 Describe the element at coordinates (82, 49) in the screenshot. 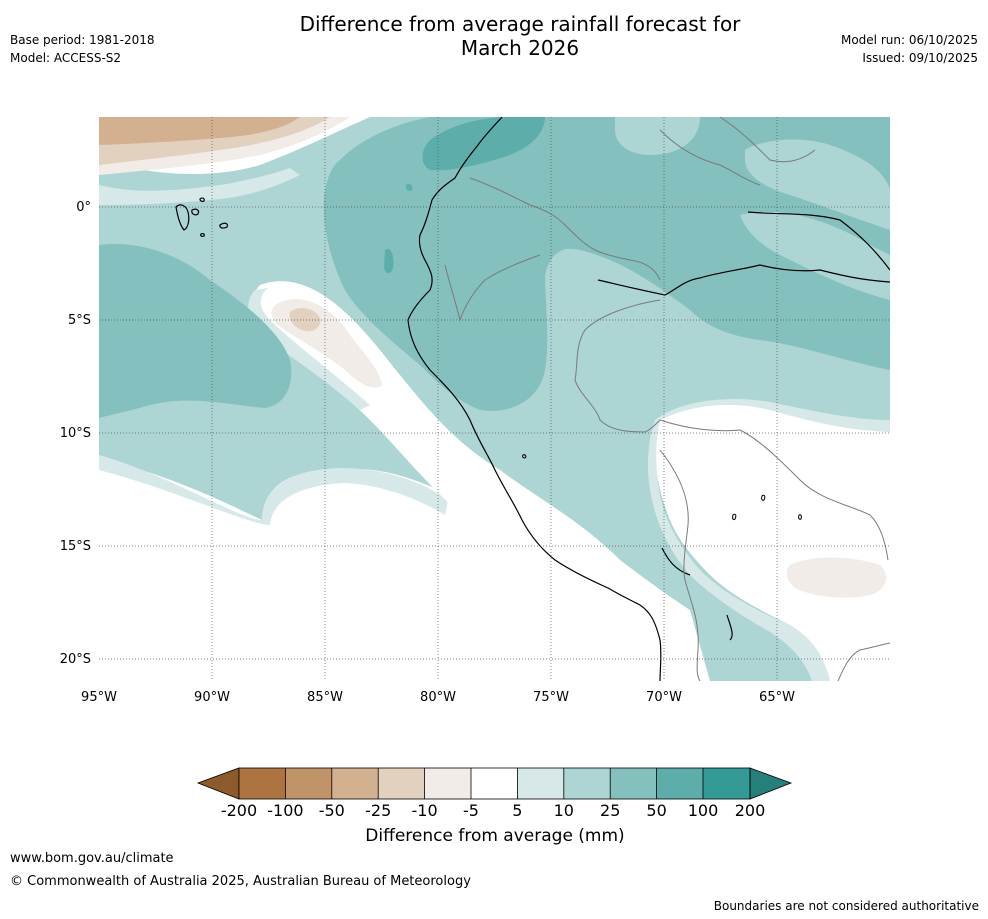

I see `model-info: Base period: 1981-2018 Model: ACCESS-S2` at that location.